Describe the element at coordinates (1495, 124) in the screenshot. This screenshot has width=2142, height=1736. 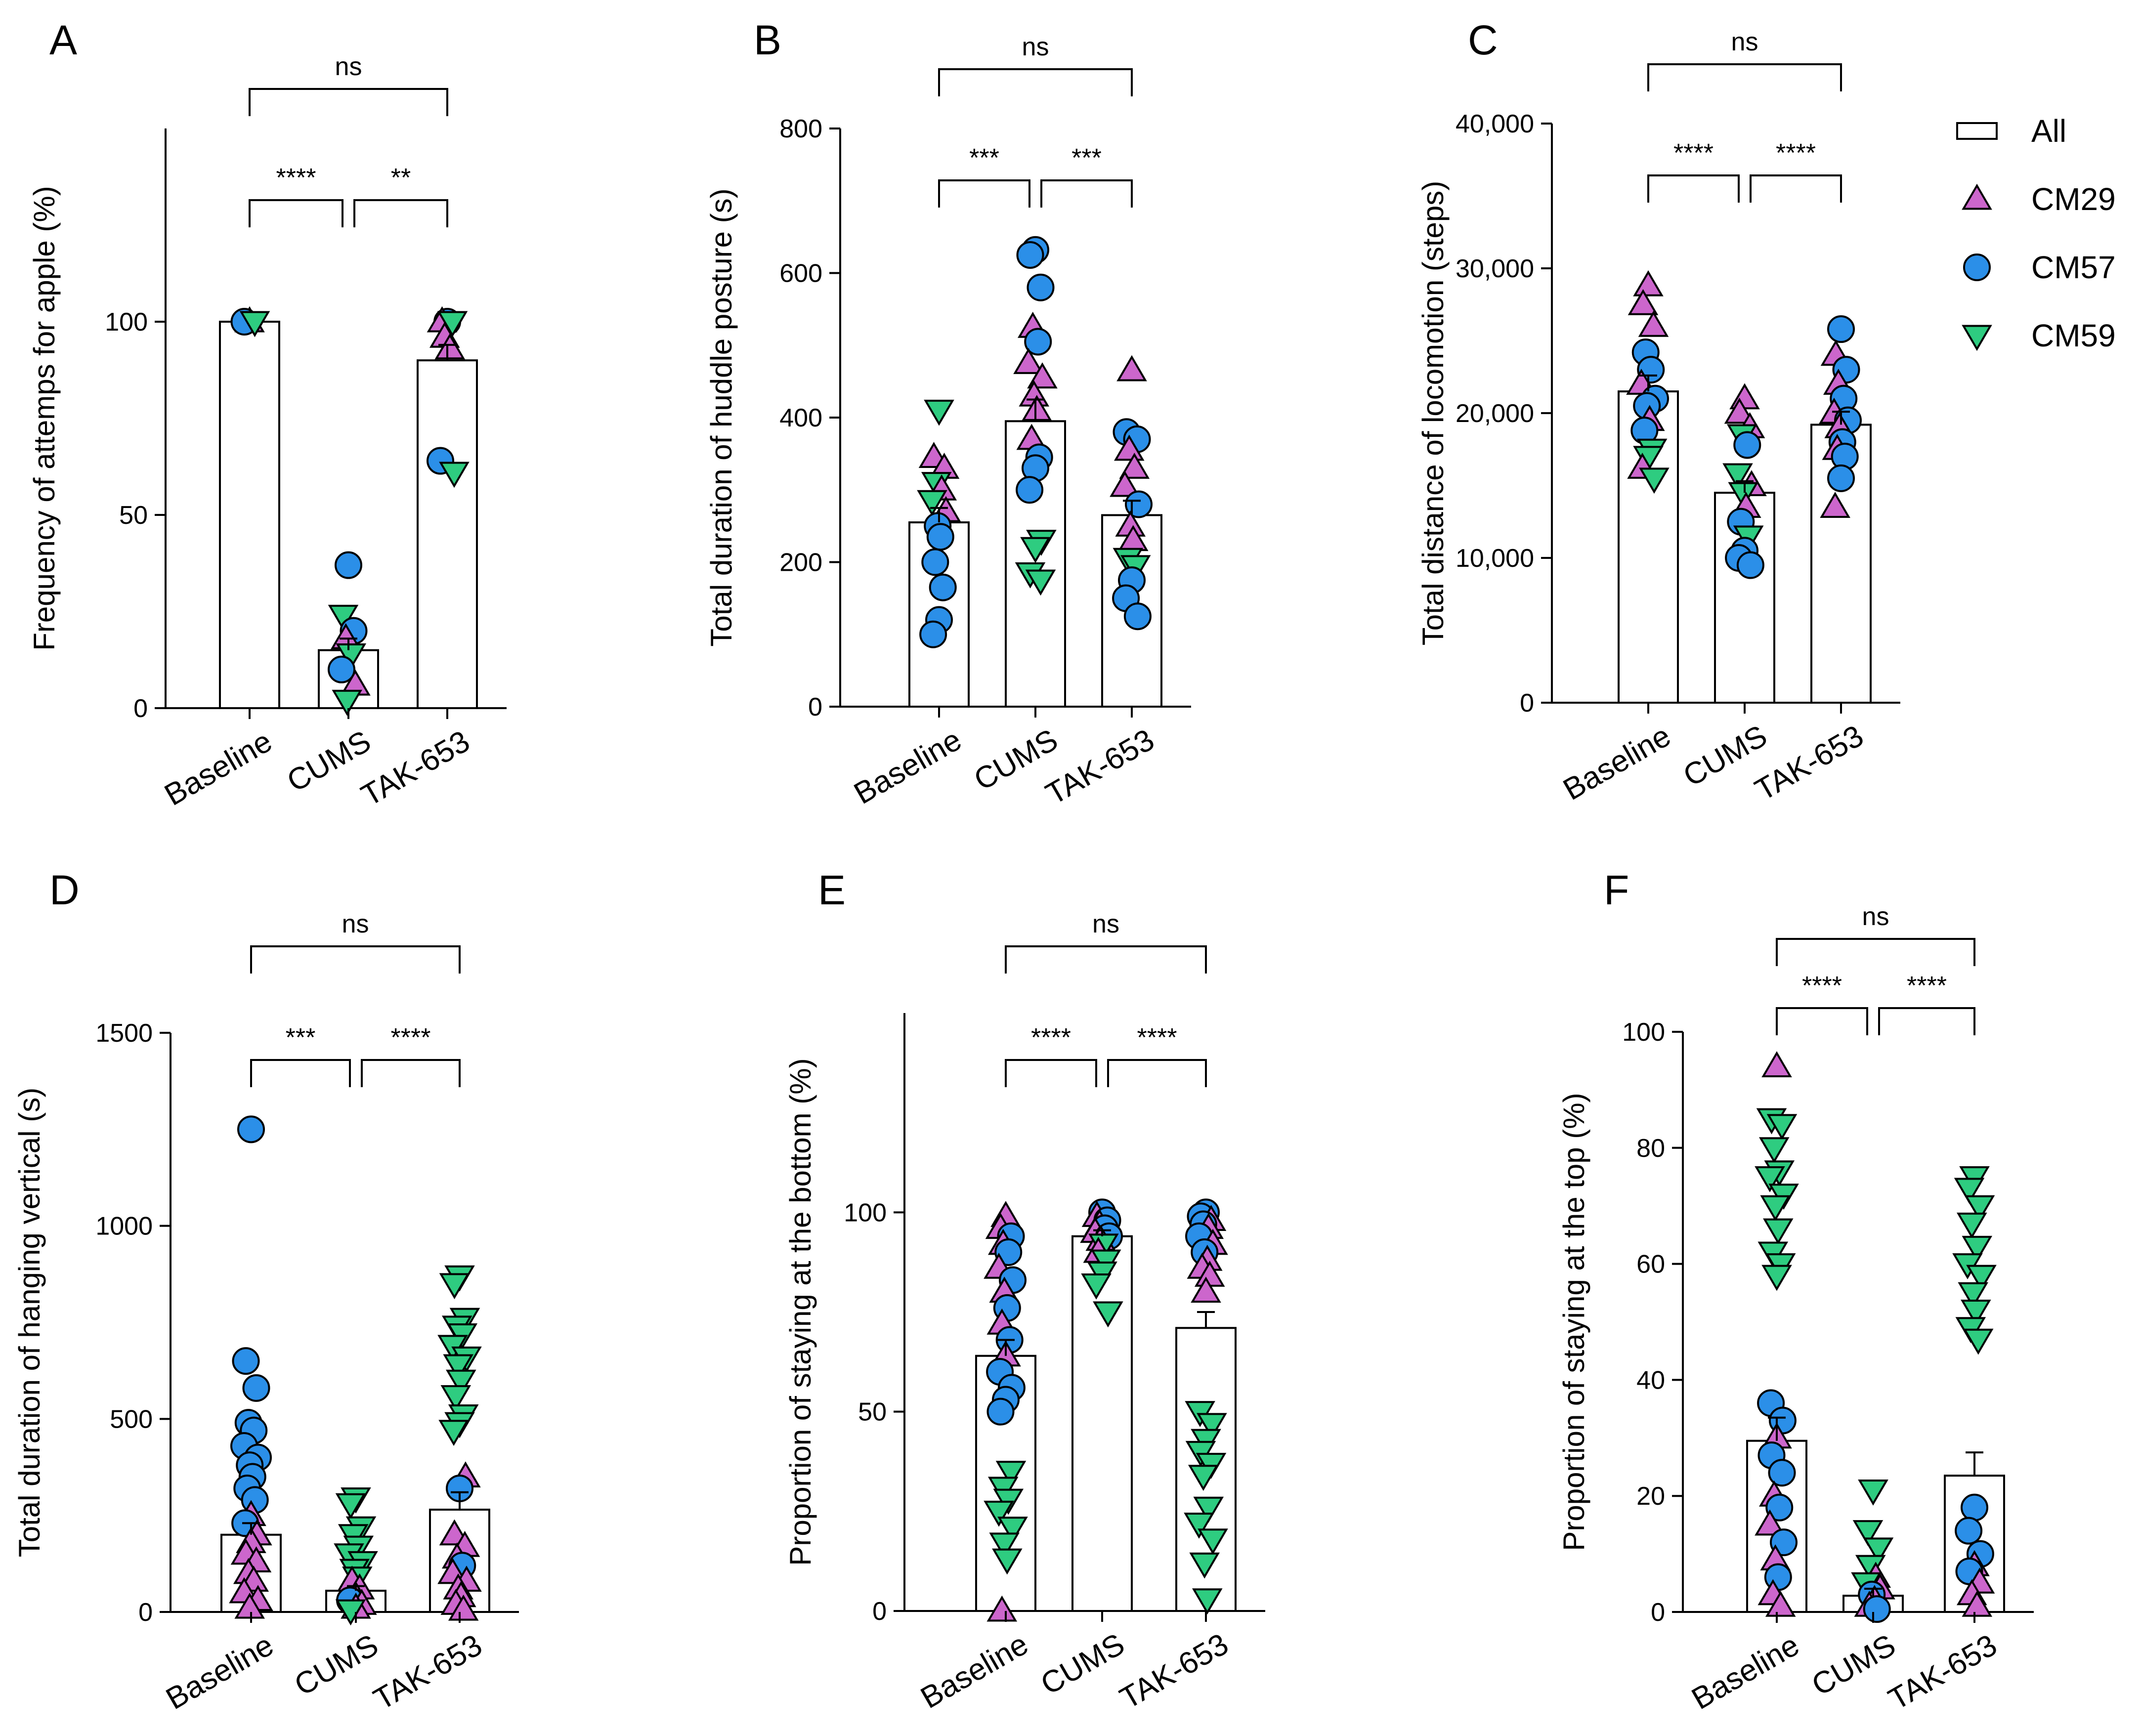
I see `y-tick-label: 40,000` at that location.